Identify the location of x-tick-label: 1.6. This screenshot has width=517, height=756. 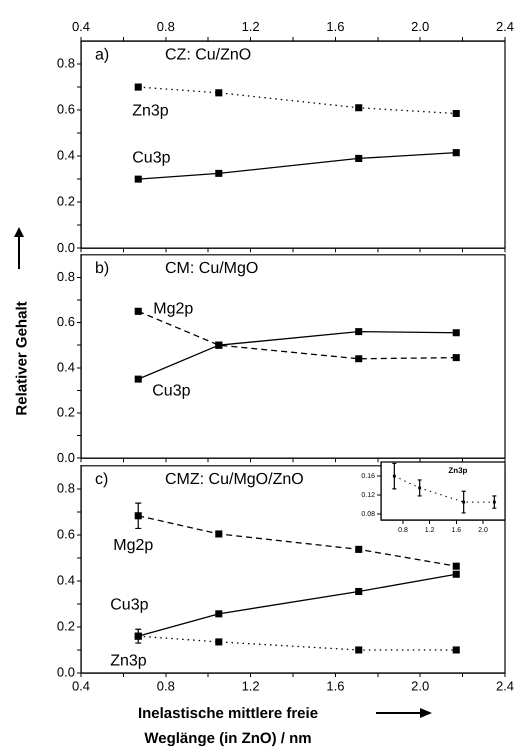
(335, 686).